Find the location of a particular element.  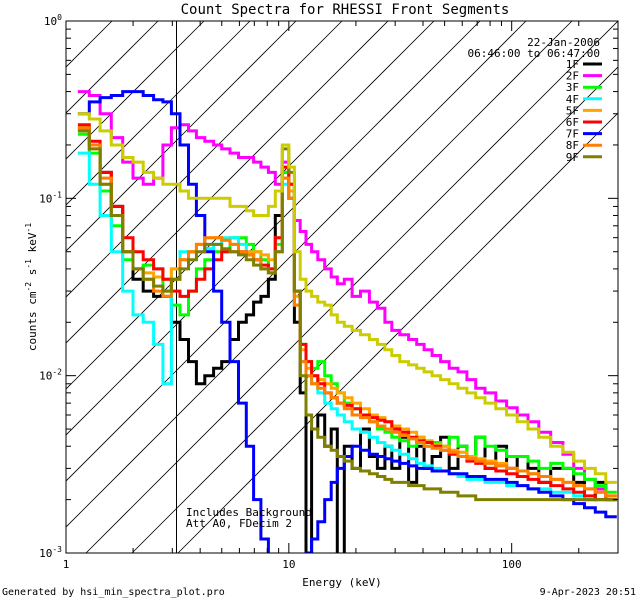

annotation-attenuator: Att A0, FDecim 2 is located at coordinates (239, 523).